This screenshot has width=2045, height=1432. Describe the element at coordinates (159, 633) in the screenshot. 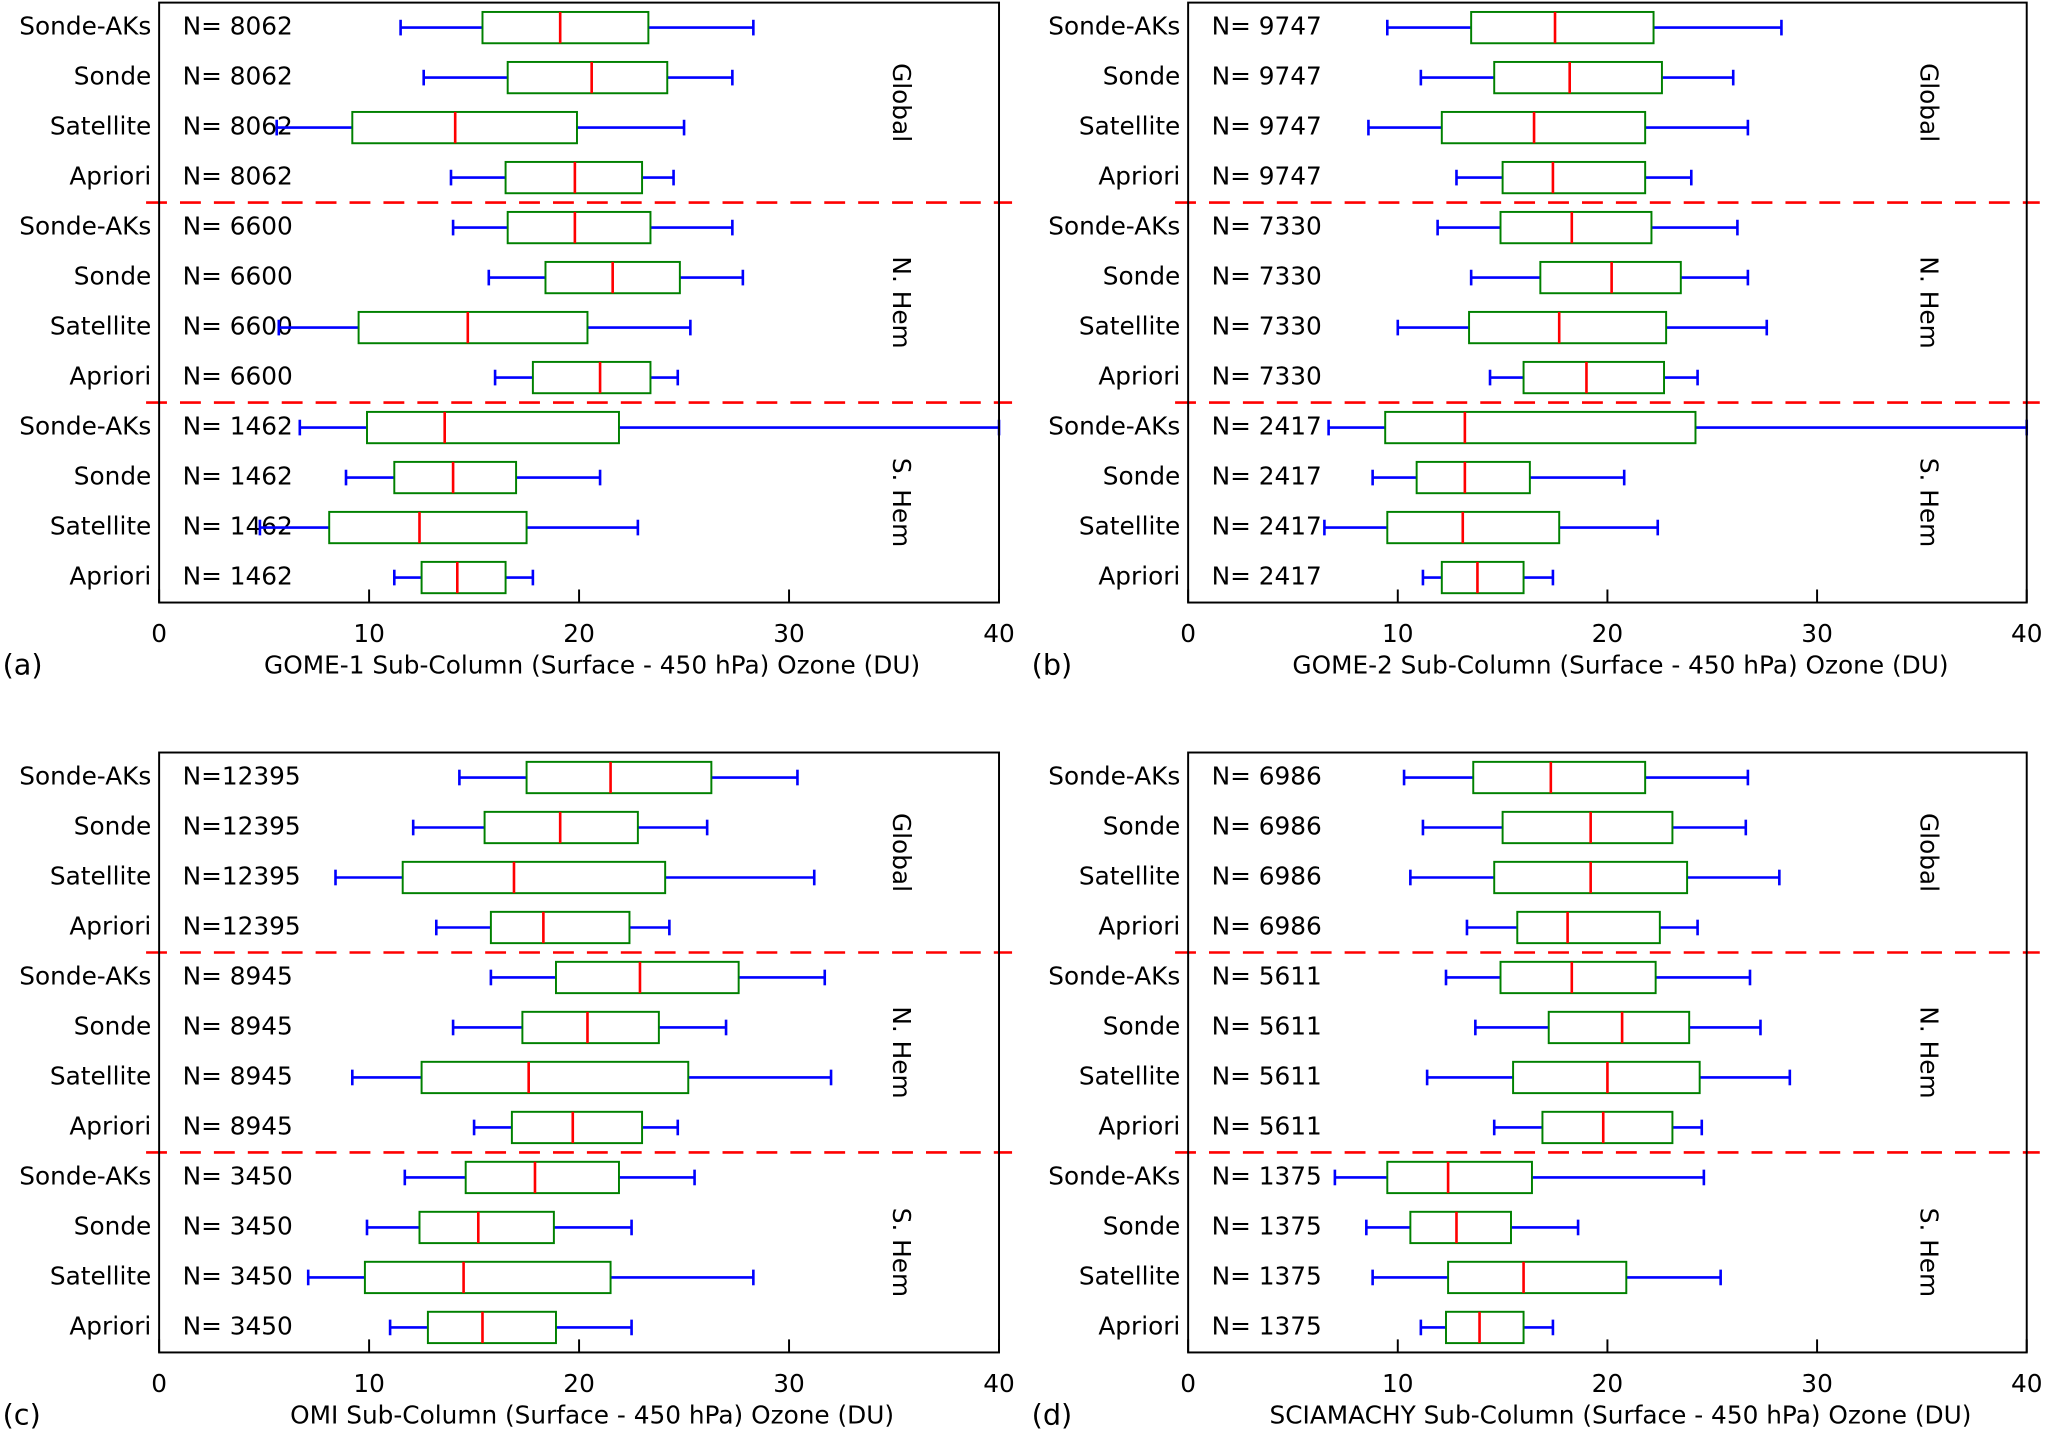

I see `x-tick-label: 0` at that location.